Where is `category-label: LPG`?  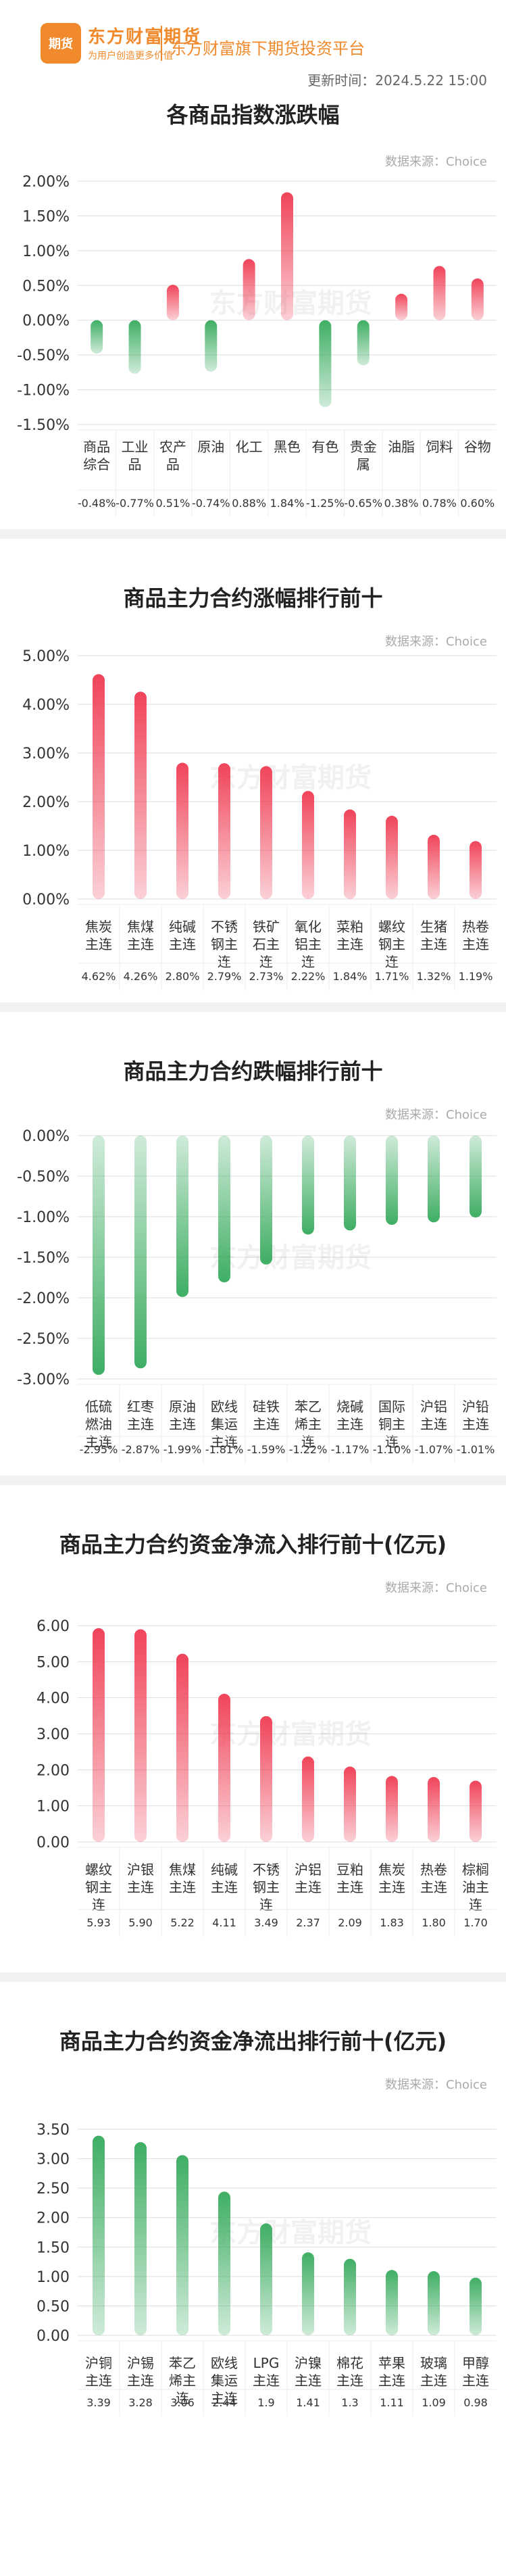
category-label: LPG is located at coordinates (266, 2363).